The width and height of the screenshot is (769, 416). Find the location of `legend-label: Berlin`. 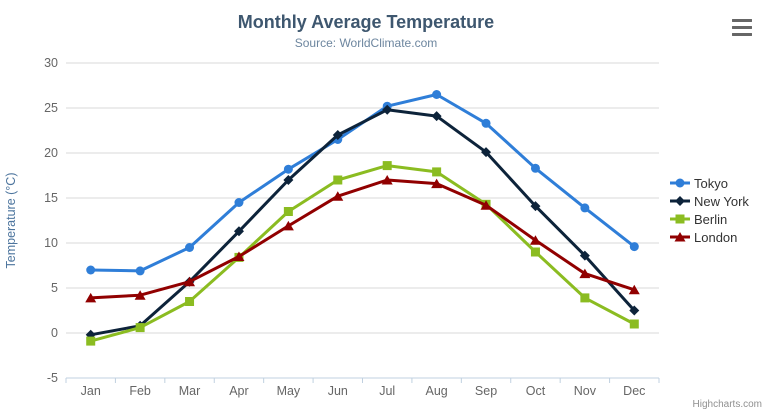

legend-label: Berlin is located at coordinates (711, 219).